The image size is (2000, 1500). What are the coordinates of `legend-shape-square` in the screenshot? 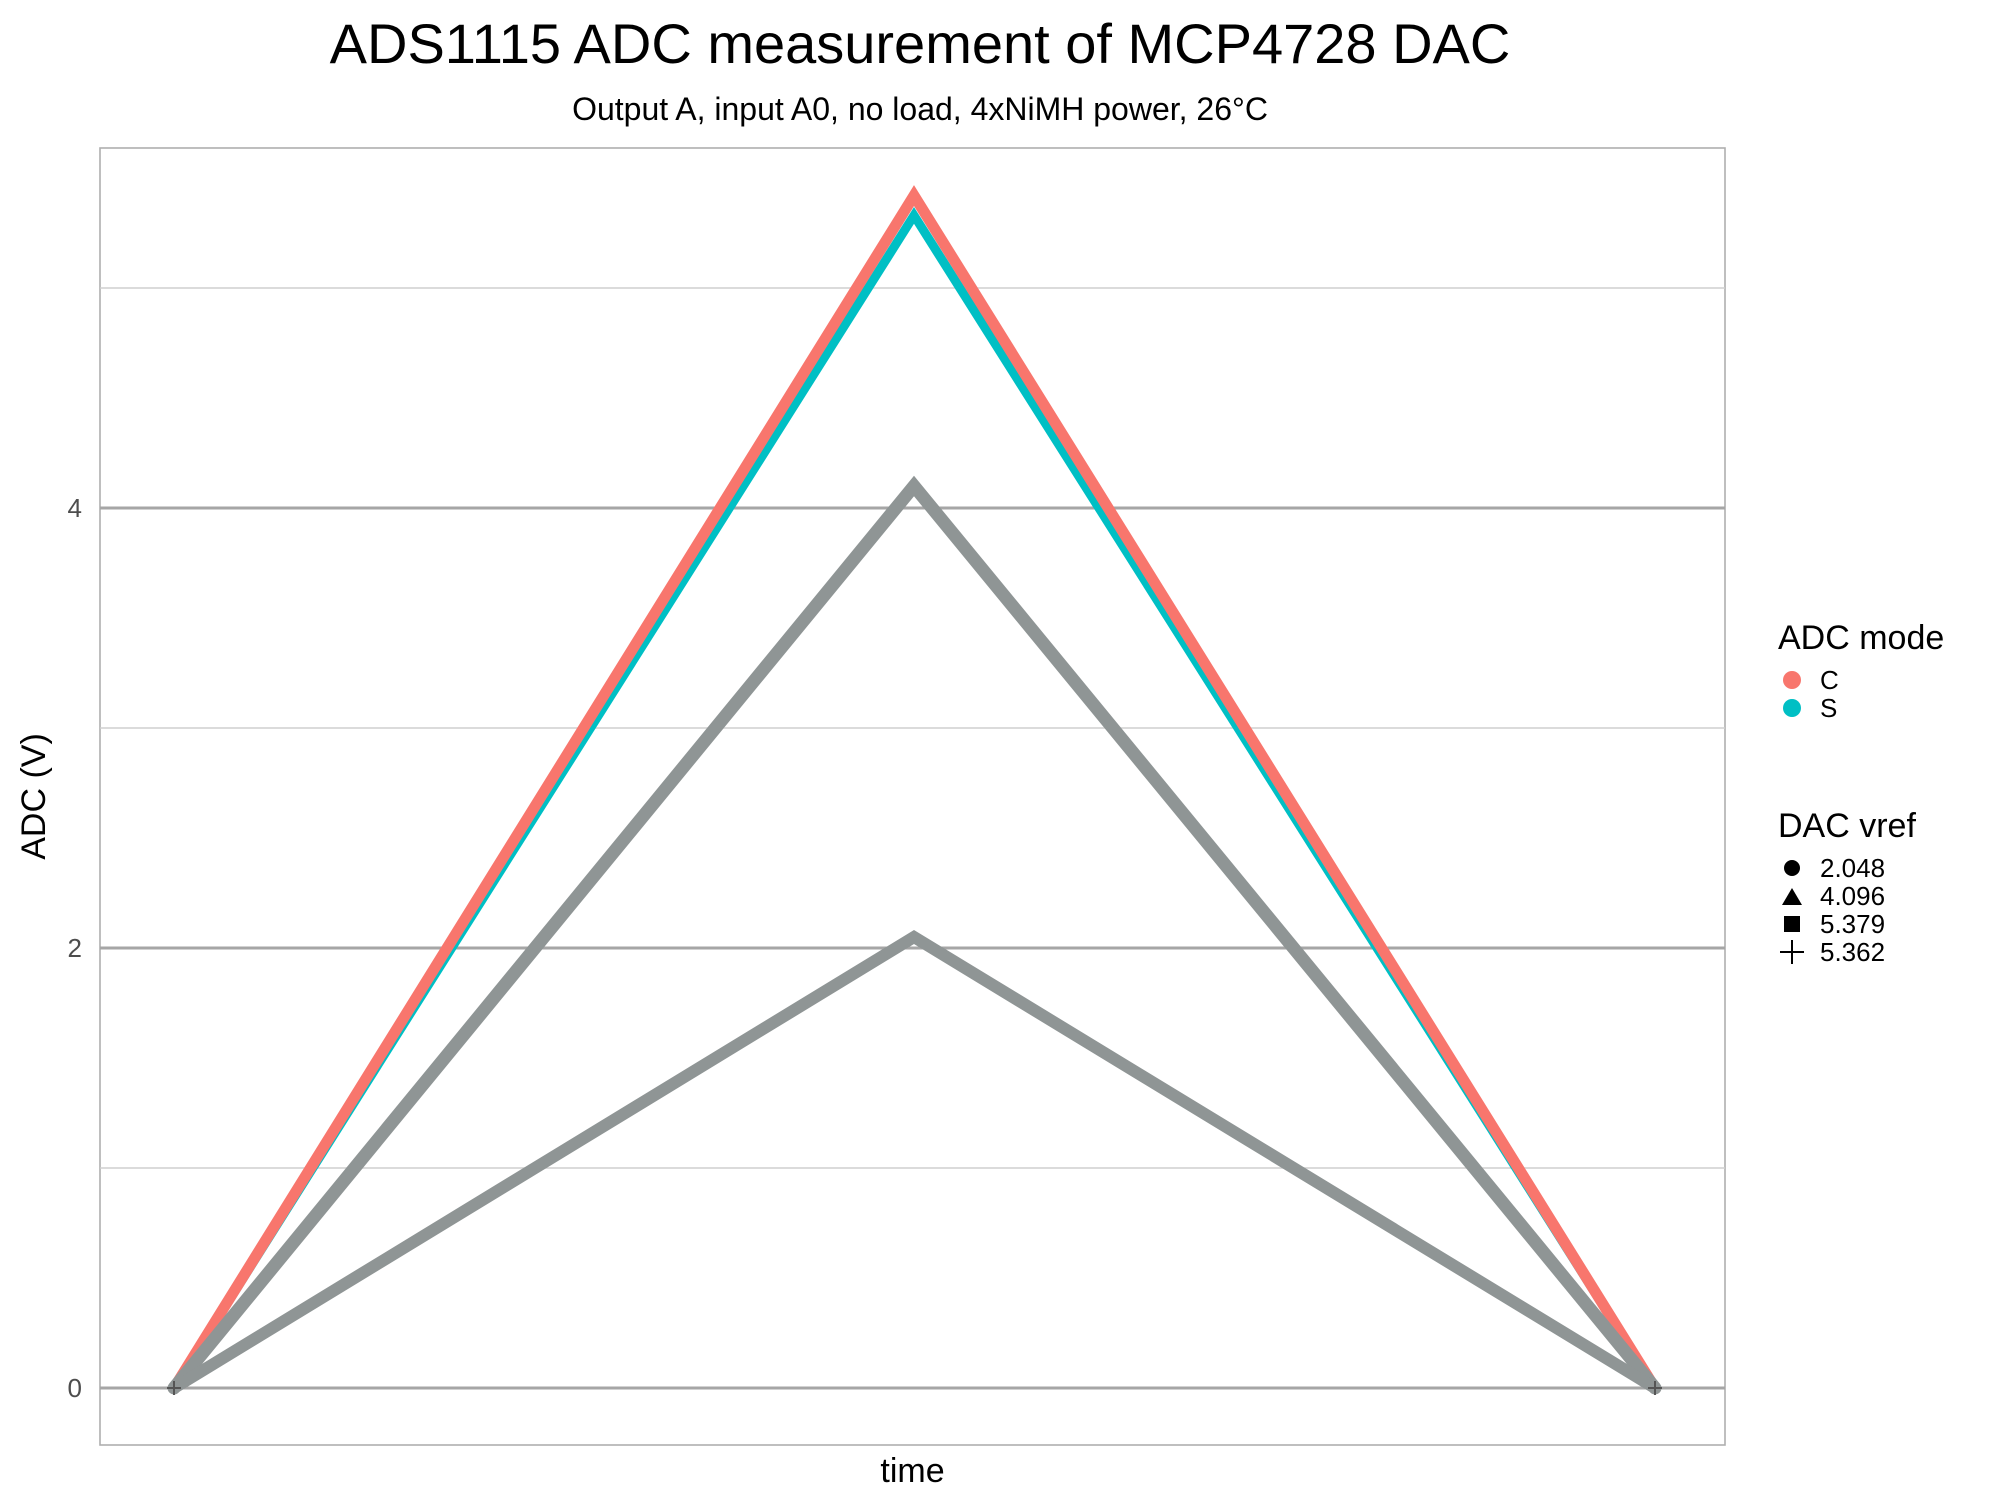 It's located at (1792, 924).